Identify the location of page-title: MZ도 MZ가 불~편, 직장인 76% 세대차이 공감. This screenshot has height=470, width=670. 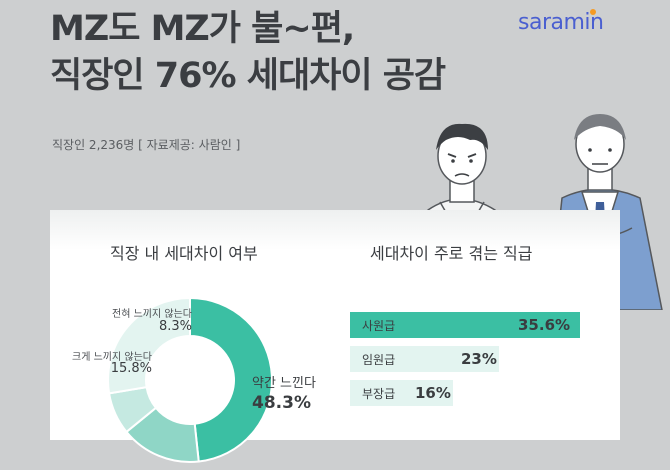
(248, 53).